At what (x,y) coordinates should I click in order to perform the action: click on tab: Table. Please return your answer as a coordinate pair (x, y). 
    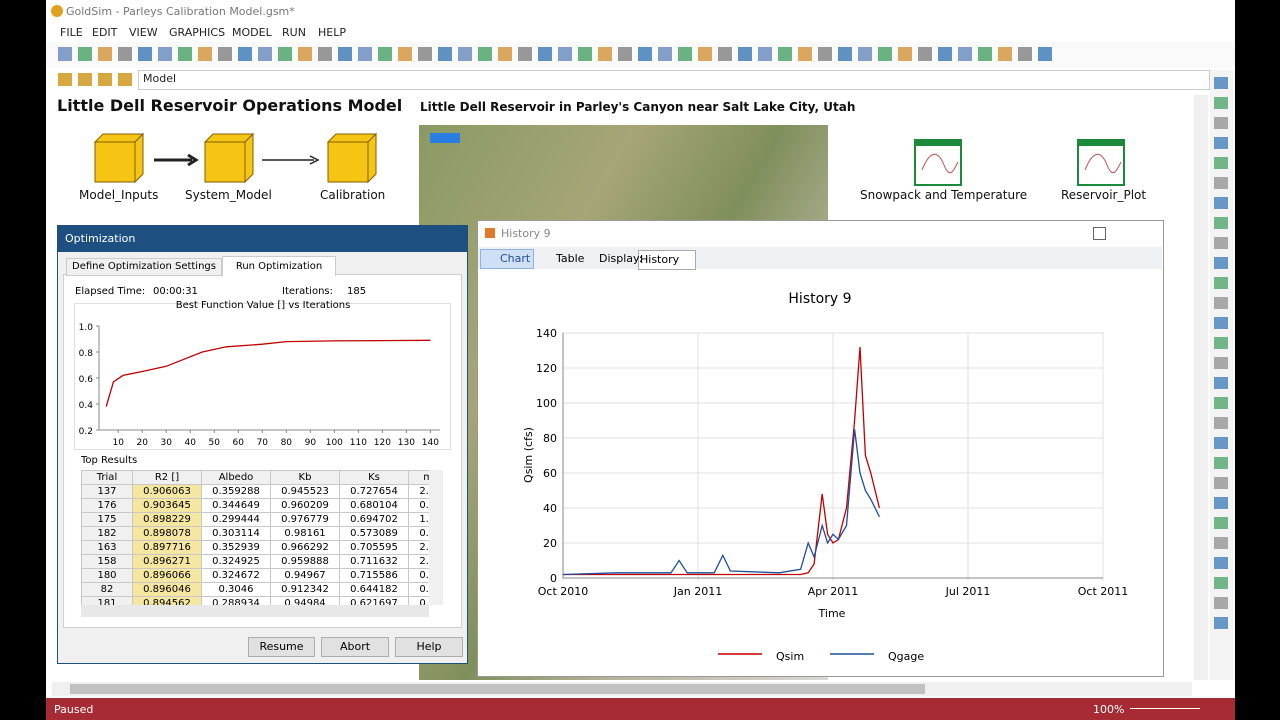
    Looking at the image, I should click on (570, 258).